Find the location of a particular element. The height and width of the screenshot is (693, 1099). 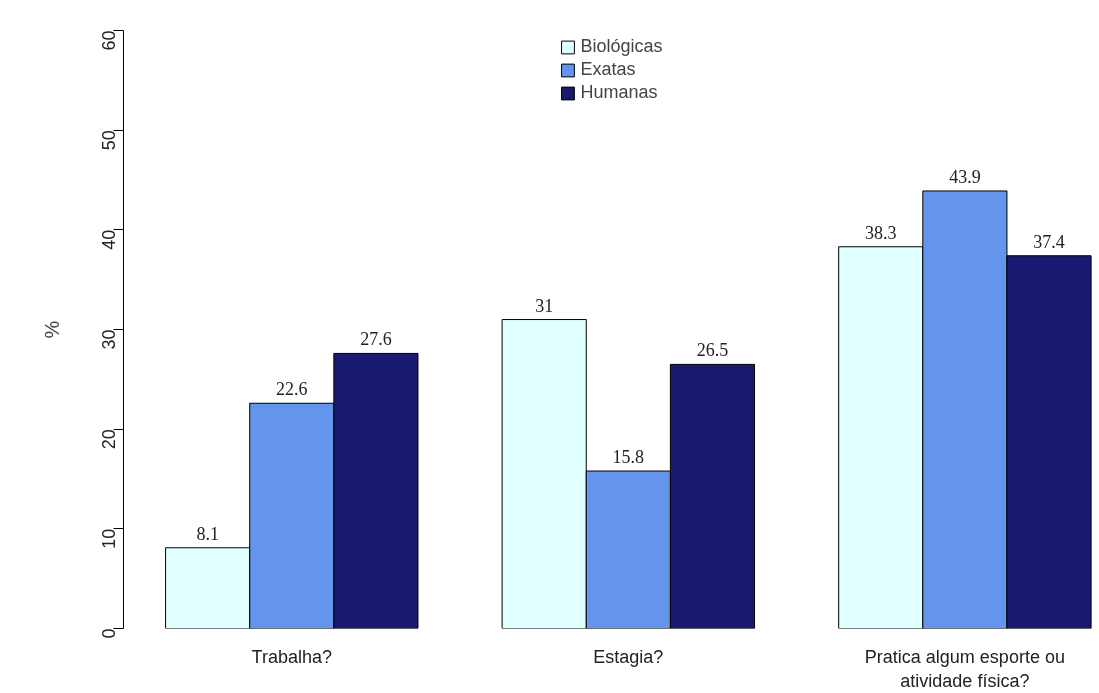

y-axis-title: % is located at coordinates (51, 329).